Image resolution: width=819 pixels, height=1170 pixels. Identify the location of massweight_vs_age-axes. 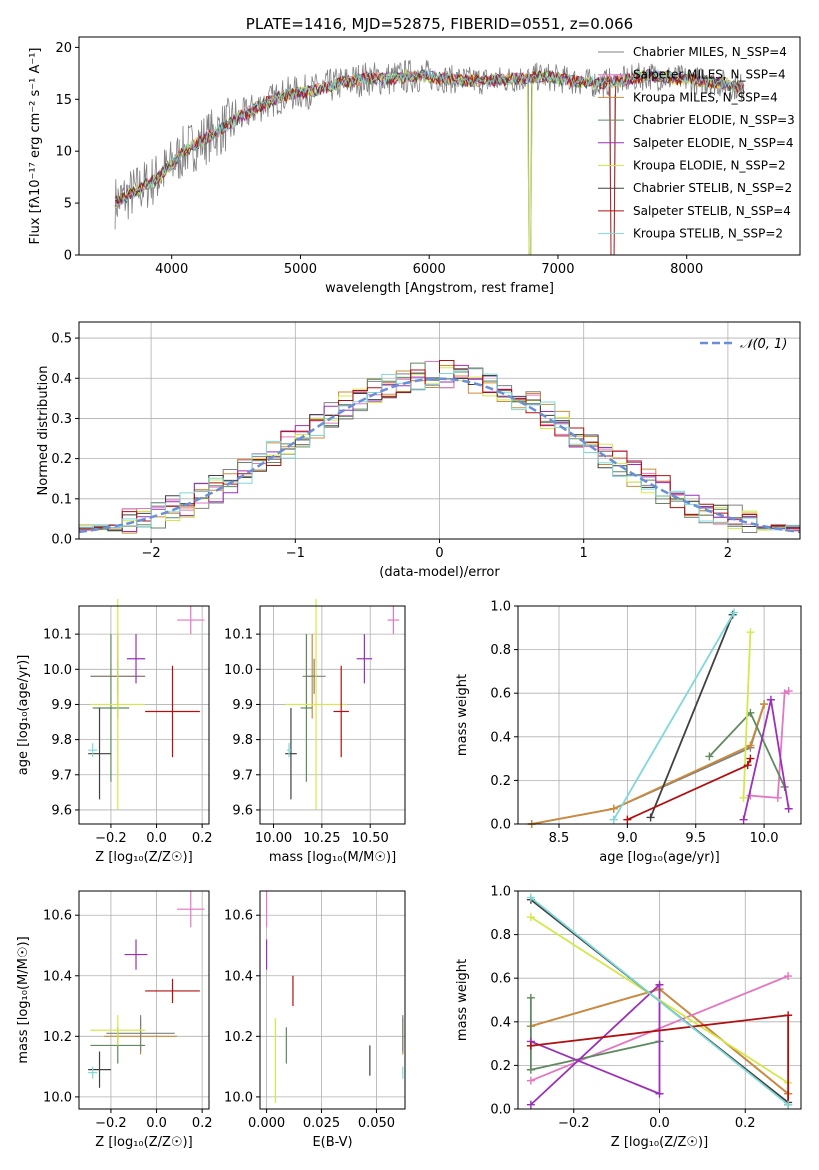
(659, 715).